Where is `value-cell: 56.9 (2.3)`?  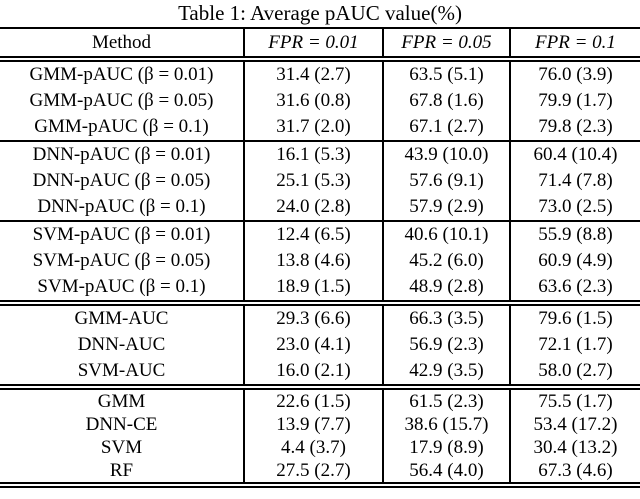
value-cell: 56.9 (2.3) is located at coordinates (447, 345).